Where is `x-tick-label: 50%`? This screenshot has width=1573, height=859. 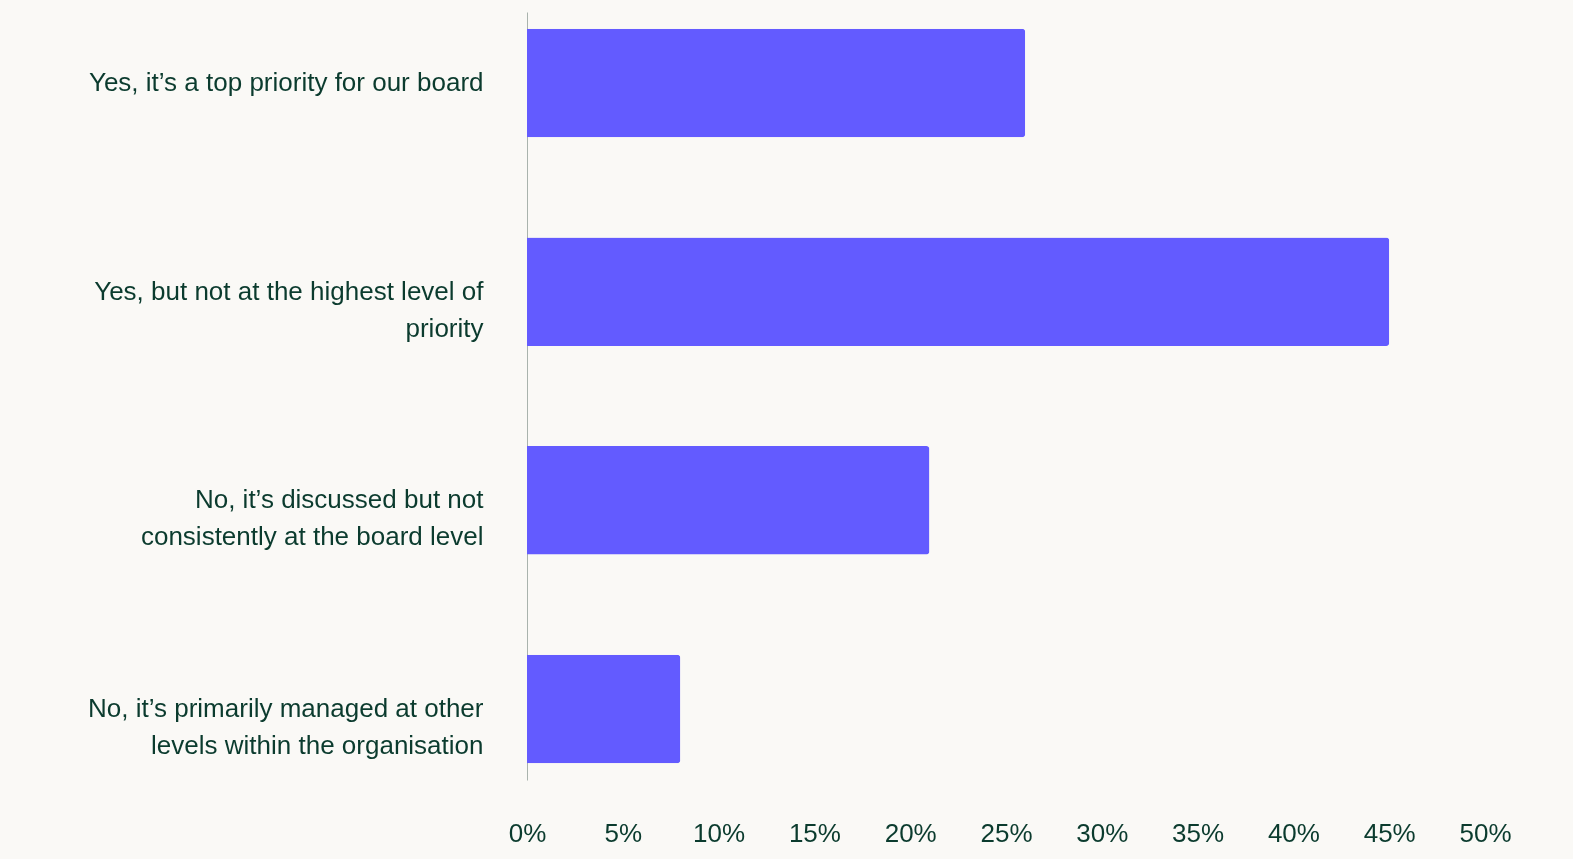
x-tick-label: 50% is located at coordinates (1485, 832).